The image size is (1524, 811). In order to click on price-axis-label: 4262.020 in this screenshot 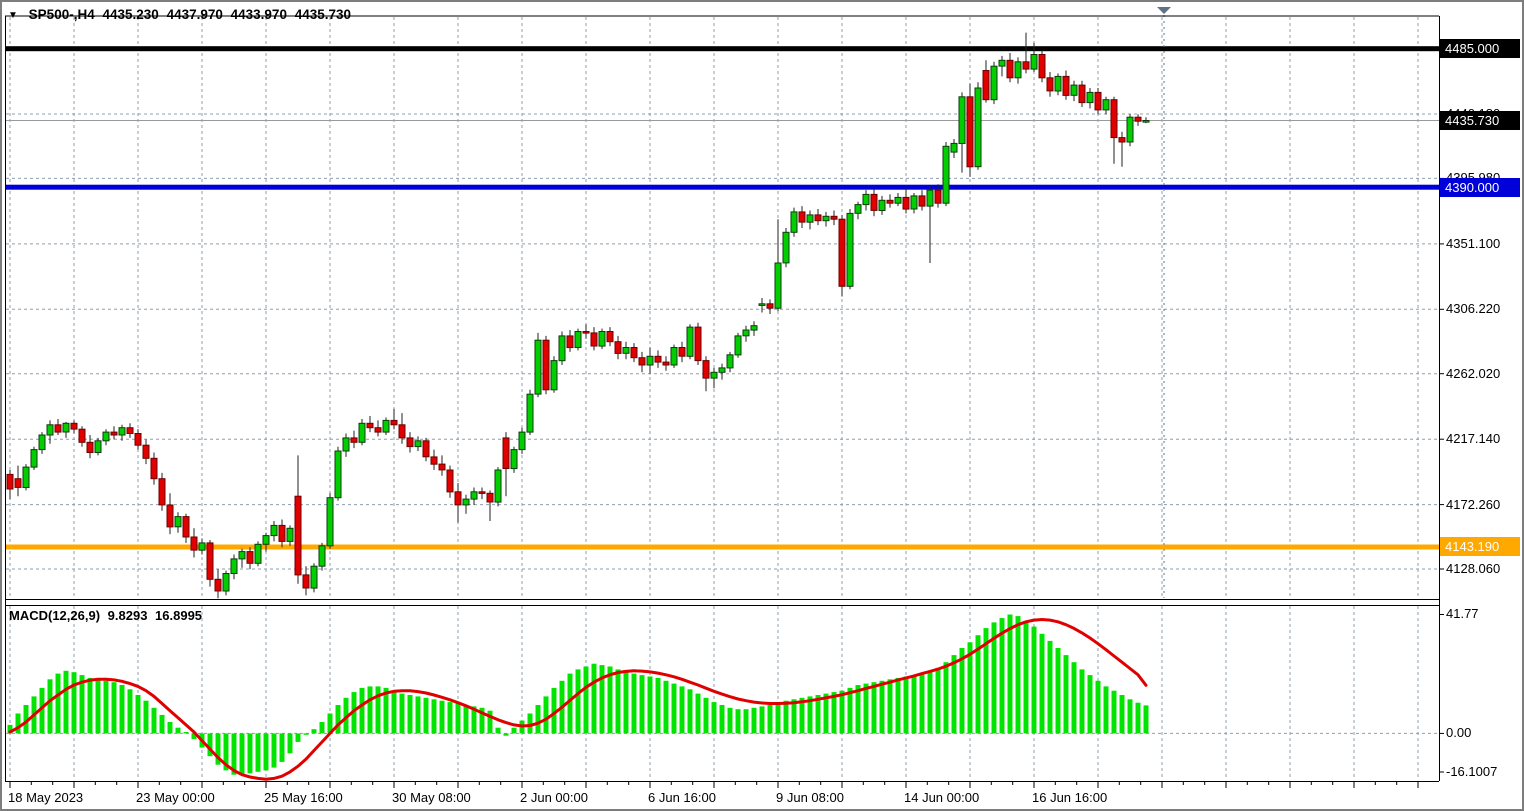, I will do `click(1473, 373)`.